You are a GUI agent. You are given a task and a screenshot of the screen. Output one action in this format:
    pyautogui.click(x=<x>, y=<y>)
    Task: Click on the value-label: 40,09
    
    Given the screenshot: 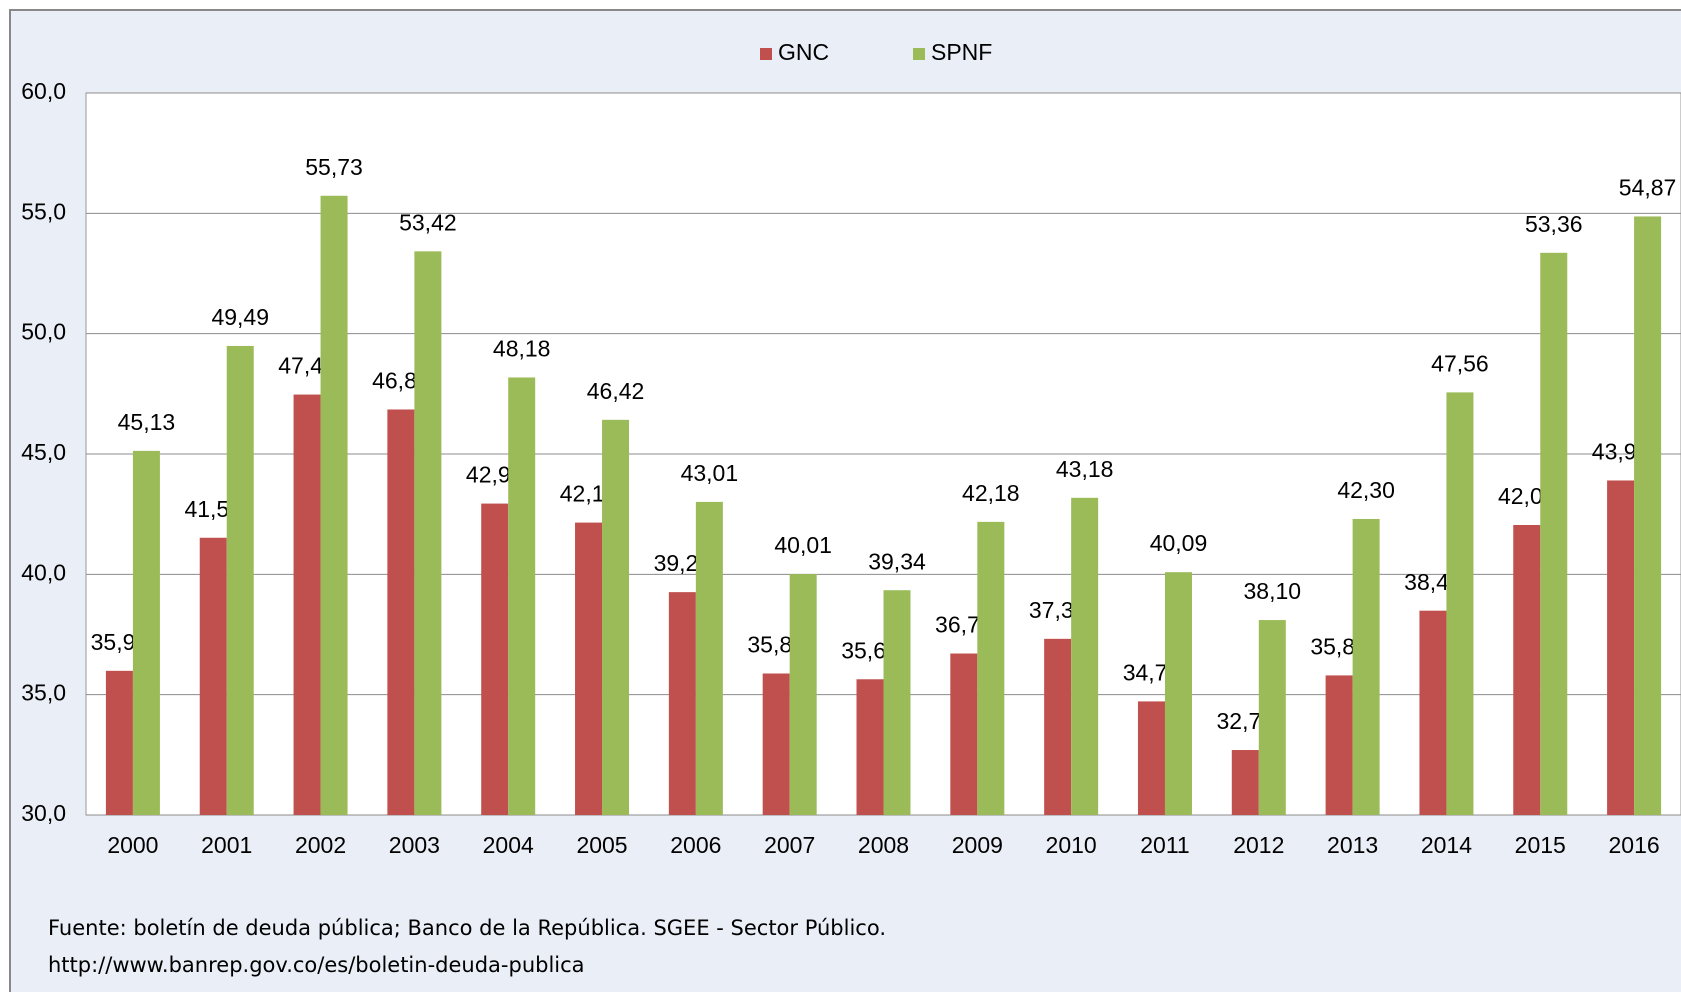 What is the action you would take?
    pyautogui.click(x=1179, y=543)
    